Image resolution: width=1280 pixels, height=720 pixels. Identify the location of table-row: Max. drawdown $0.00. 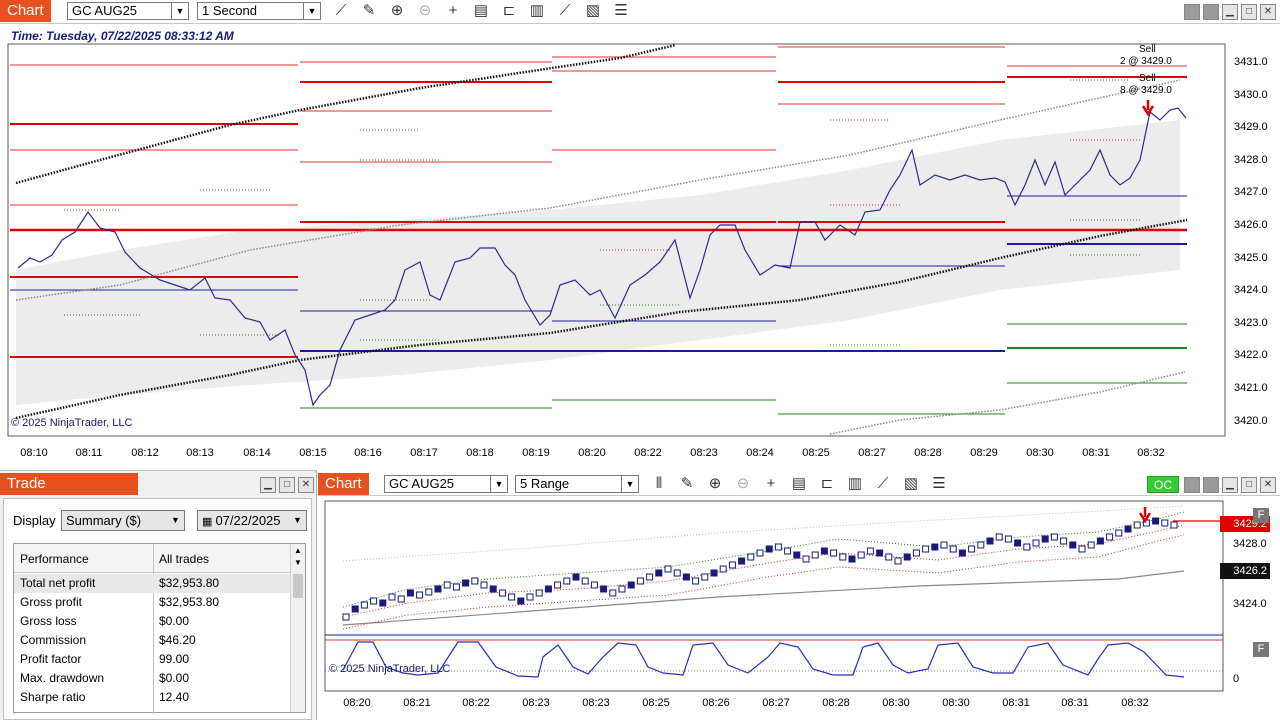
(159, 678).